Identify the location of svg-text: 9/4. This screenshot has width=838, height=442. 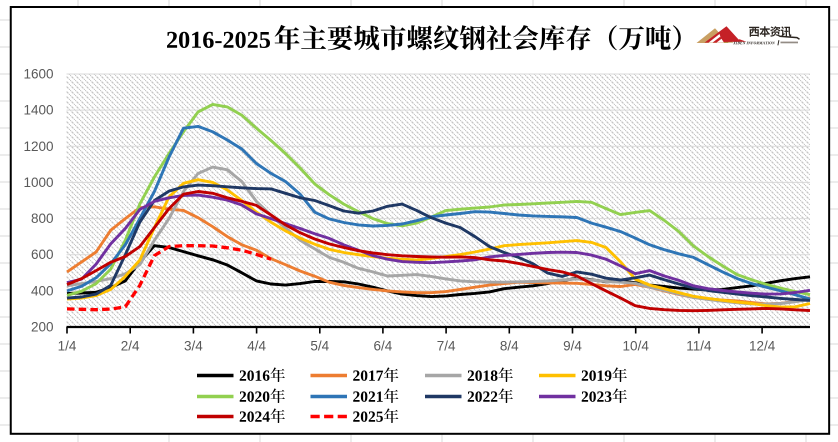
(572, 346).